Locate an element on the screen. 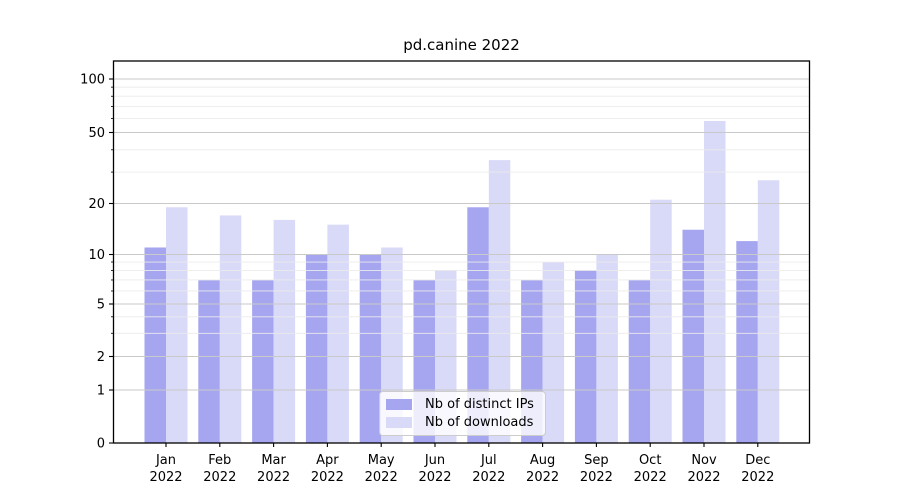 The height and width of the screenshot is (500, 900). bar-distinct-ips-mar is located at coordinates (263, 361).